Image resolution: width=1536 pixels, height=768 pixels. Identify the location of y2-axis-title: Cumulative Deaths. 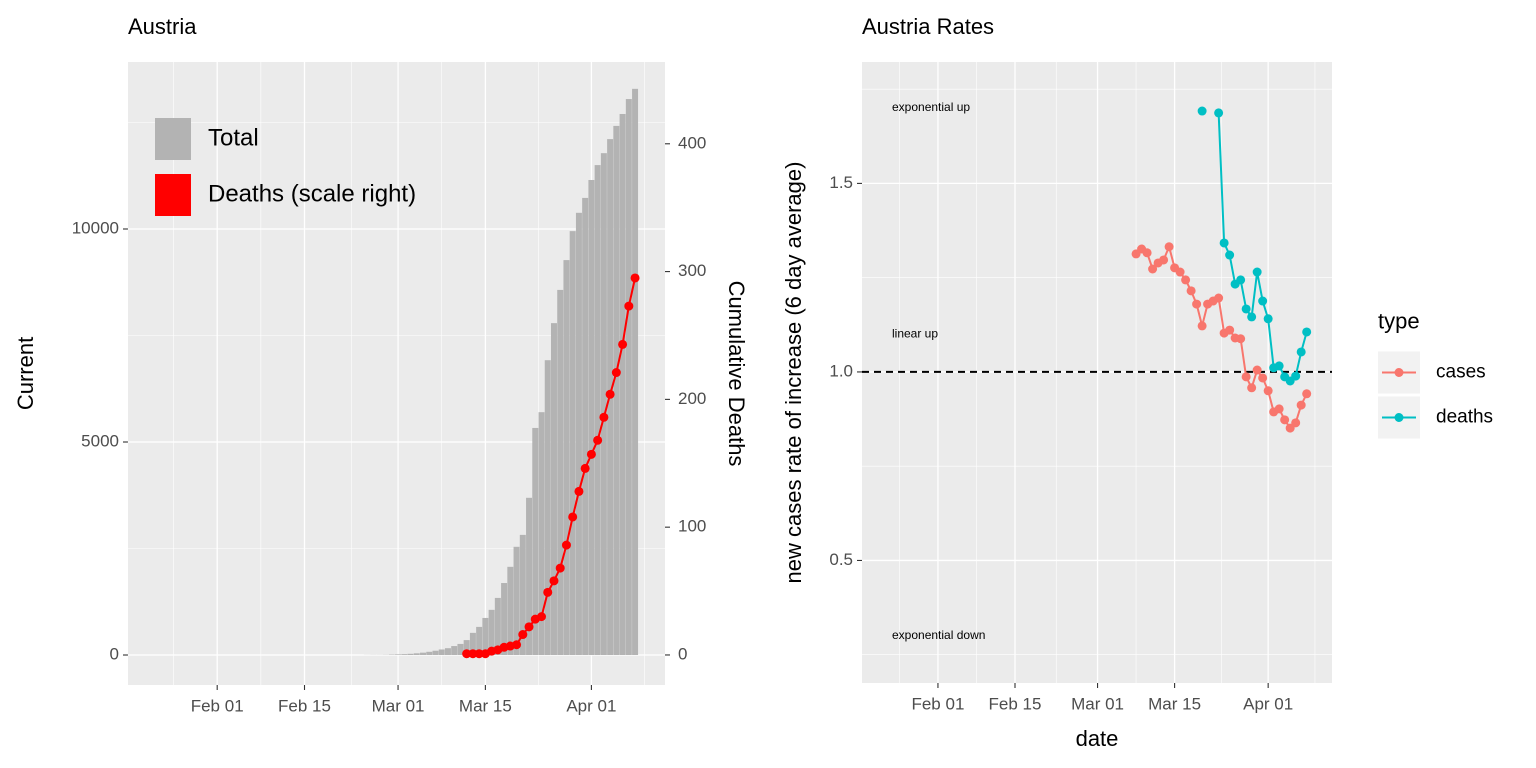
(736, 374).